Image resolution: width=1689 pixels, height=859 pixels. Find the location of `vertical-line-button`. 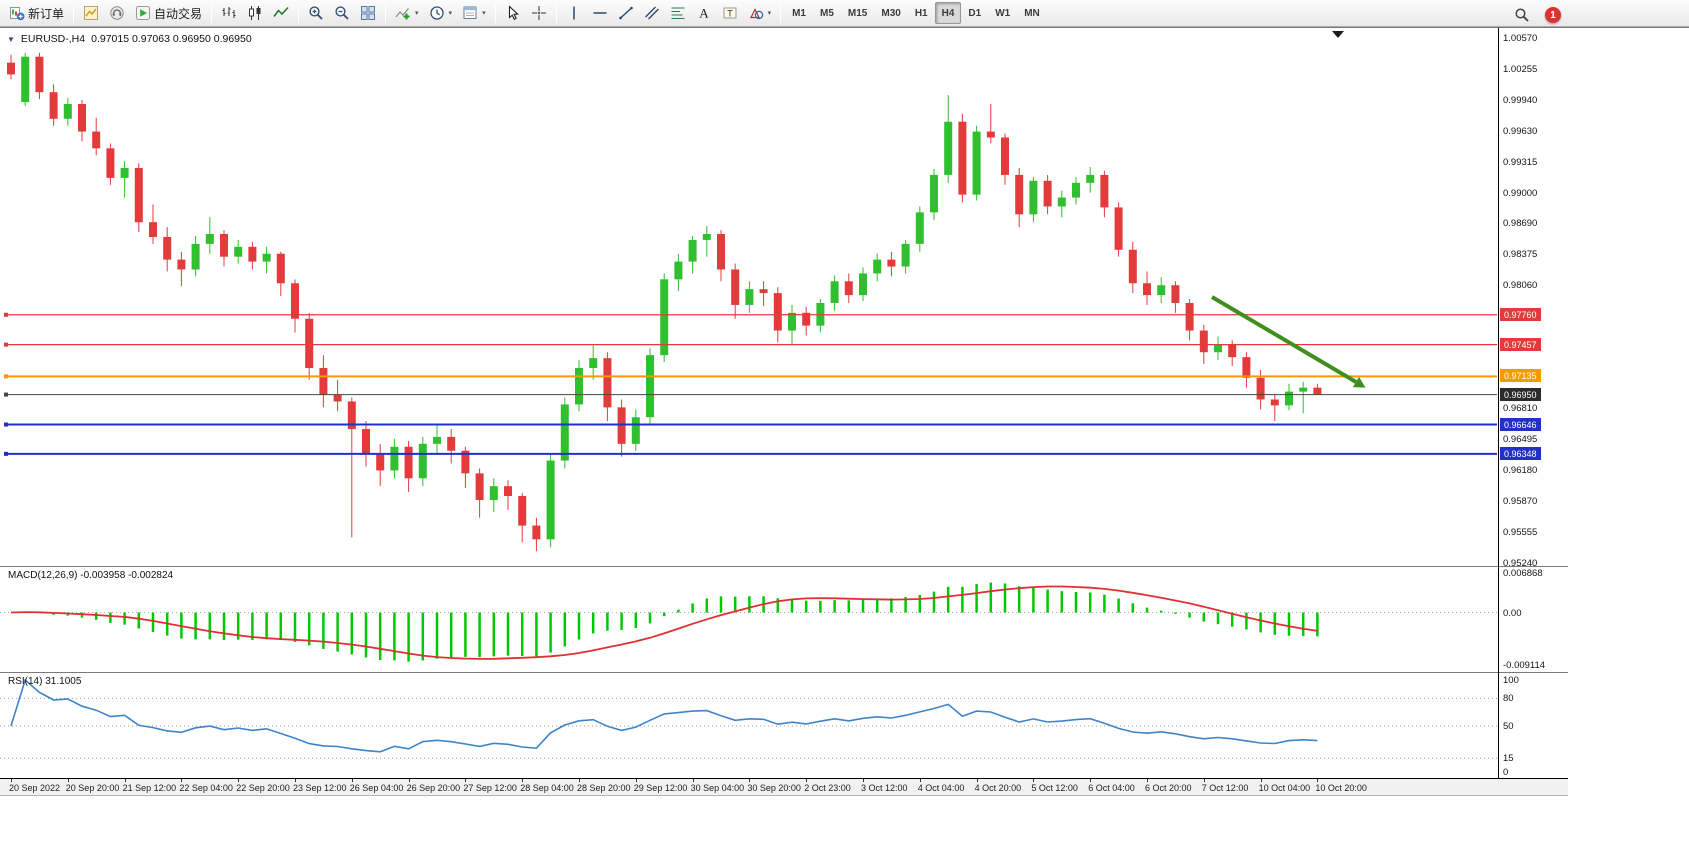

vertical-line-button is located at coordinates (574, 13).